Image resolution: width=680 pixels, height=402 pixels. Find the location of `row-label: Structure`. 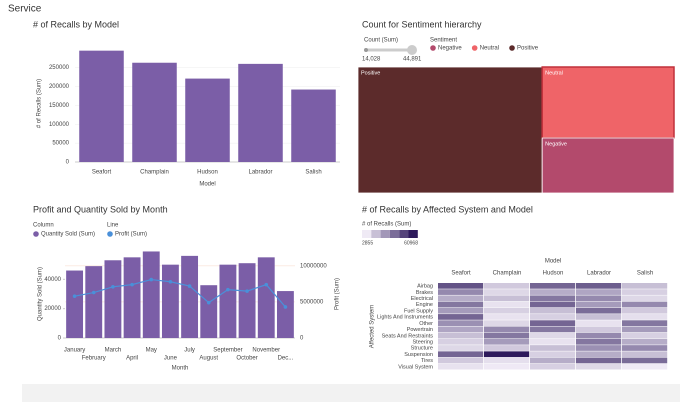

row-label: Structure is located at coordinates (422, 349).